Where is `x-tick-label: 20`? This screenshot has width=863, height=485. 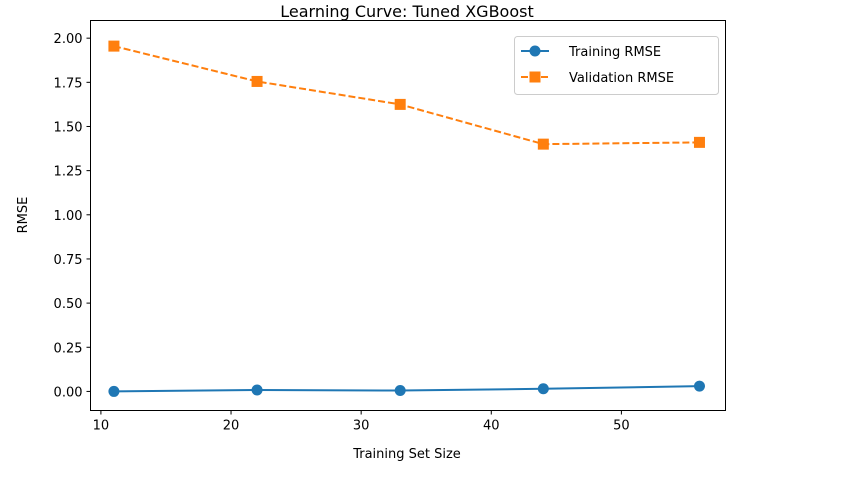 x-tick-label: 20 is located at coordinates (231, 426).